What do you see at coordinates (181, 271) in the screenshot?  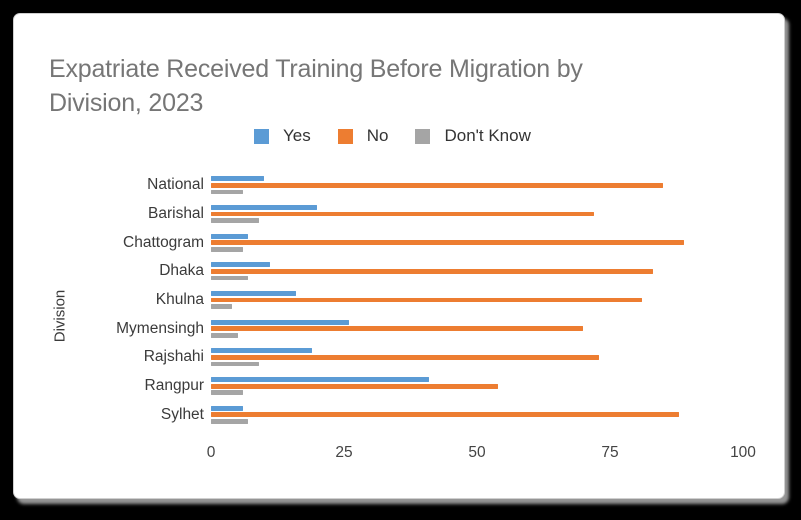 I see `category-label-dhaka: Dhaka` at bounding box center [181, 271].